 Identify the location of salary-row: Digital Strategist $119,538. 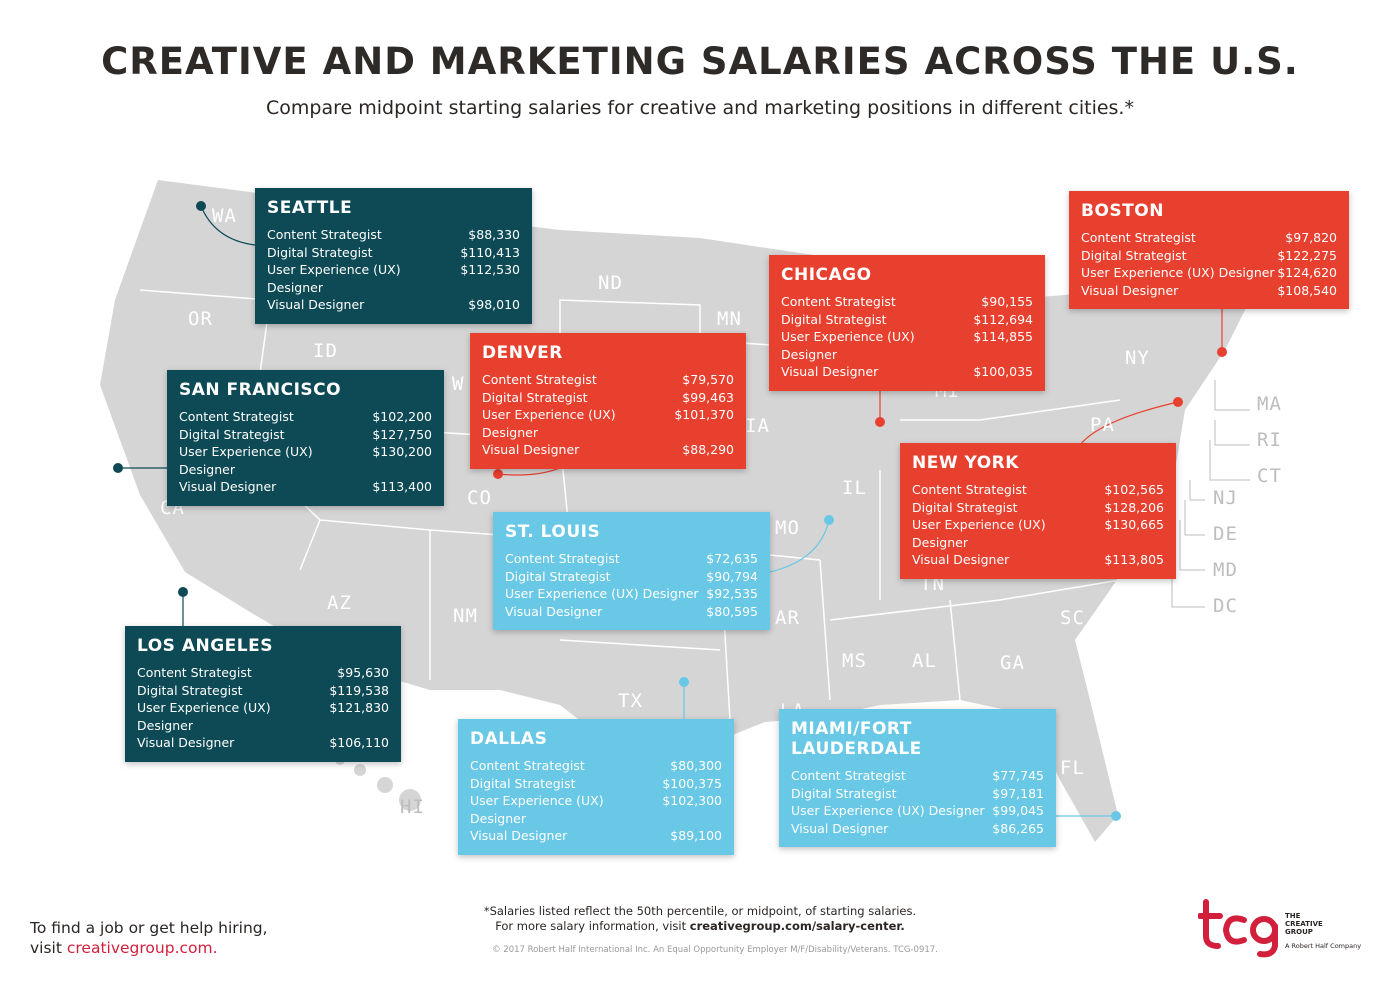
(263, 691).